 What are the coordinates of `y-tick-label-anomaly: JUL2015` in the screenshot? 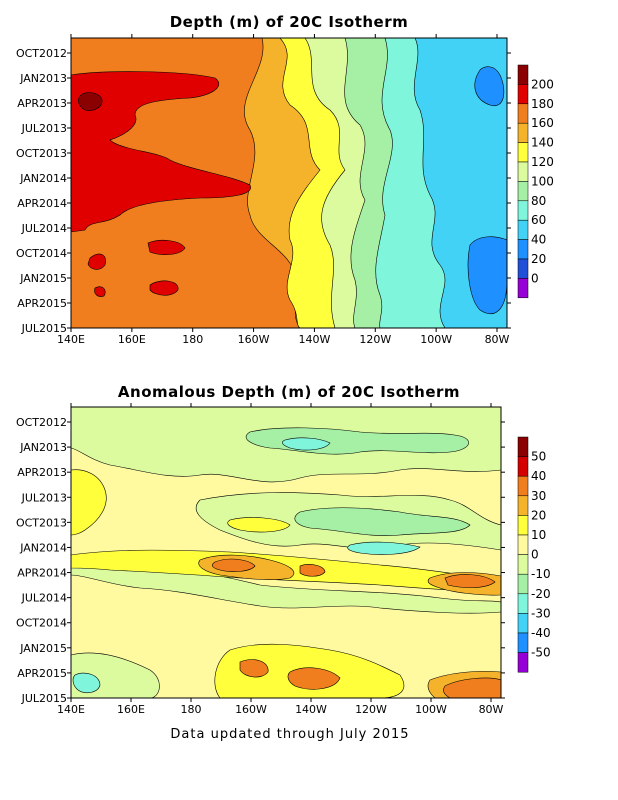 It's located at (44, 698).